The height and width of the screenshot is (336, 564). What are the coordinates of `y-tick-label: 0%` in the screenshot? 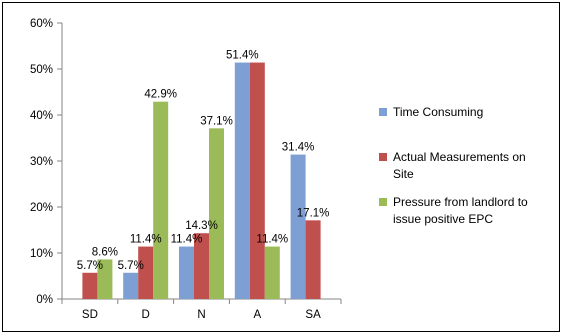 It's located at (44, 300).